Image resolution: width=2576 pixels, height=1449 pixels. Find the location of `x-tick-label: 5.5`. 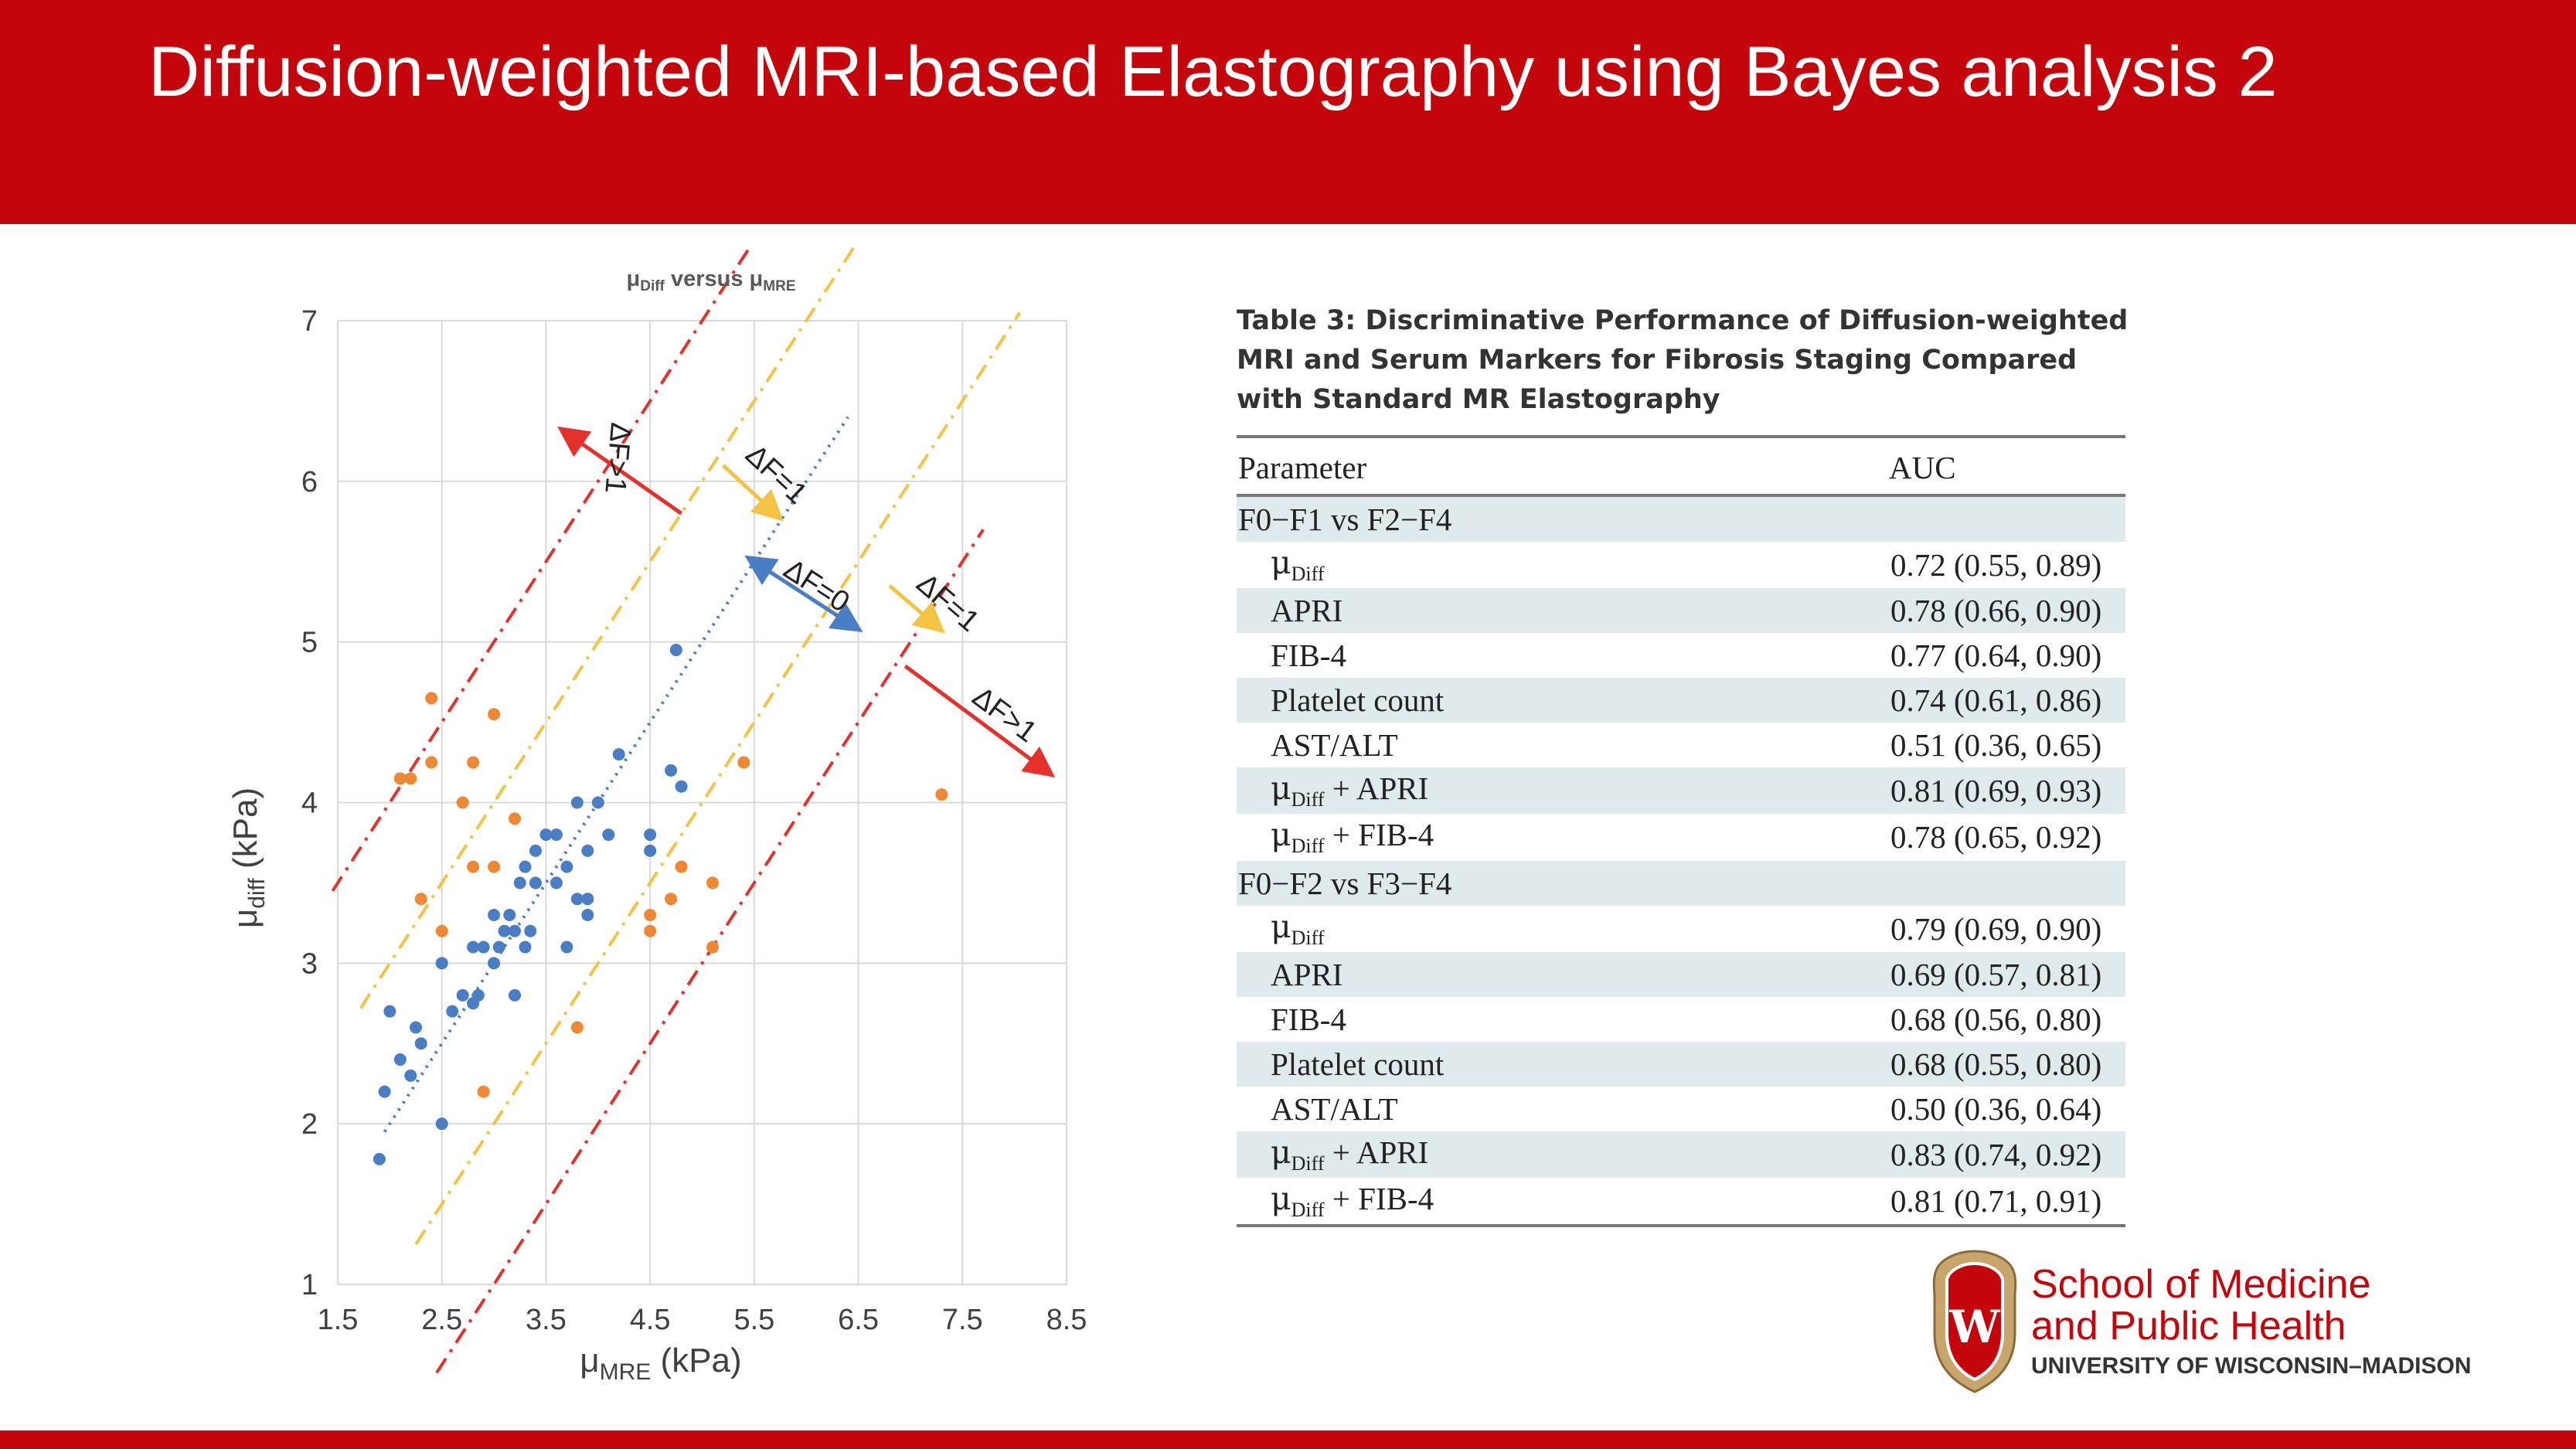

x-tick-label: 5.5 is located at coordinates (753, 1320).